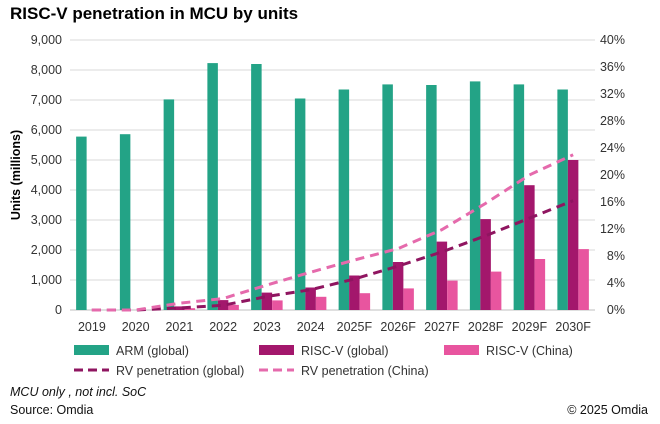 The width and height of the screenshot is (660, 424). Describe the element at coordinates (16, 175) in the screenshot. I see `y-axis-label: Units (millions)` at that location.